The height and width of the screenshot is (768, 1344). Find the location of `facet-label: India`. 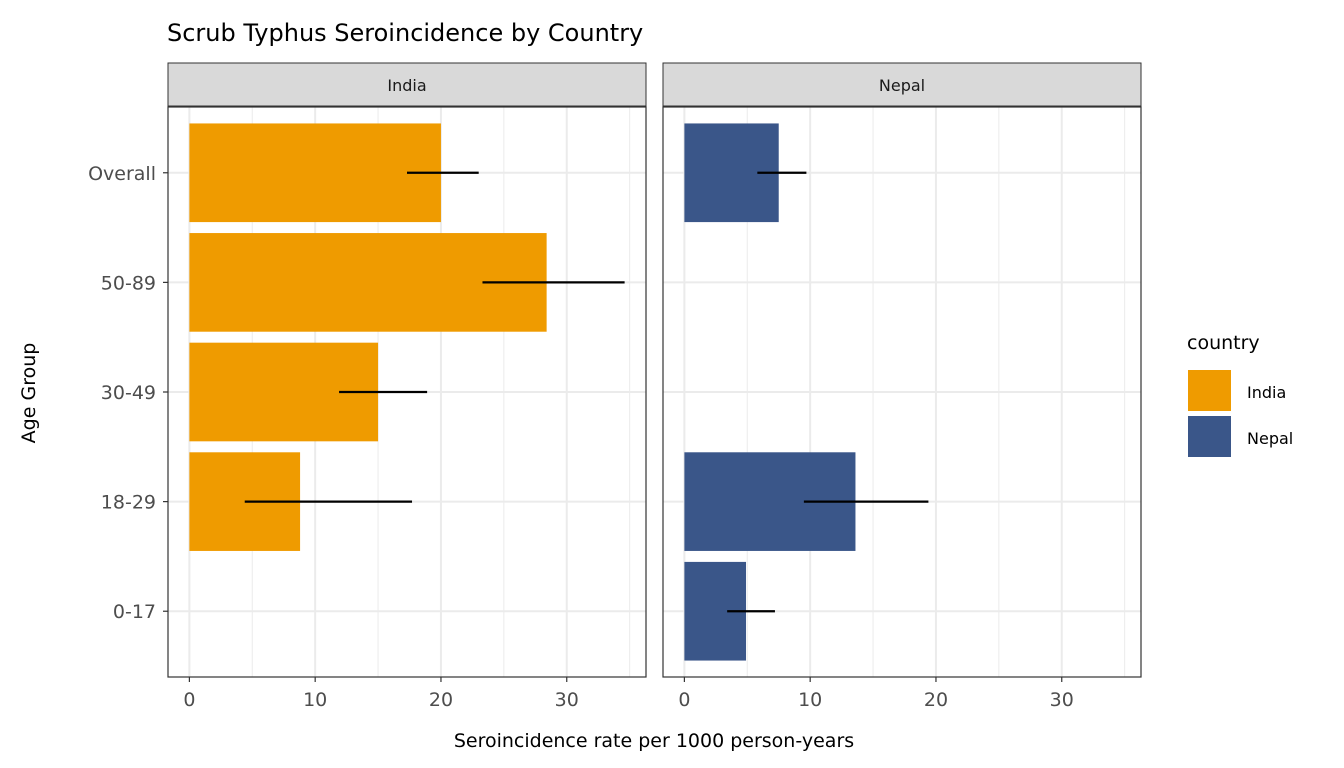

facet-label: India is located at coordinates (406, 85).